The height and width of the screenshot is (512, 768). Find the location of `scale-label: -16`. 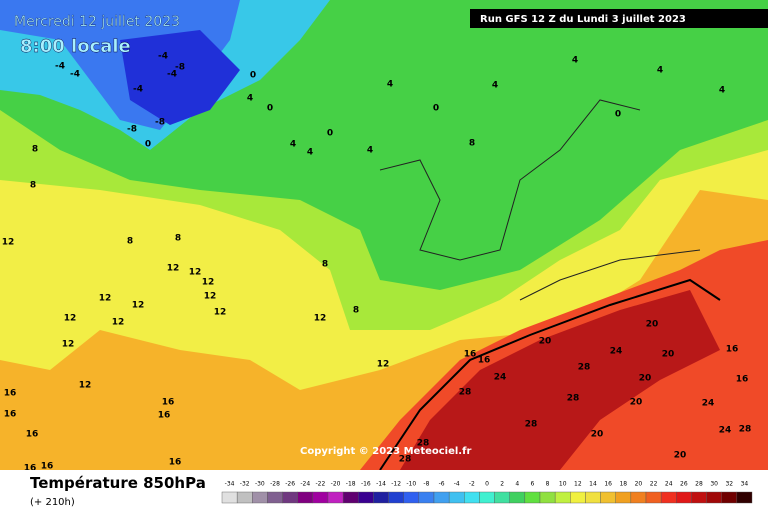

scale-label: -16 is located at coordinates (366, 484).